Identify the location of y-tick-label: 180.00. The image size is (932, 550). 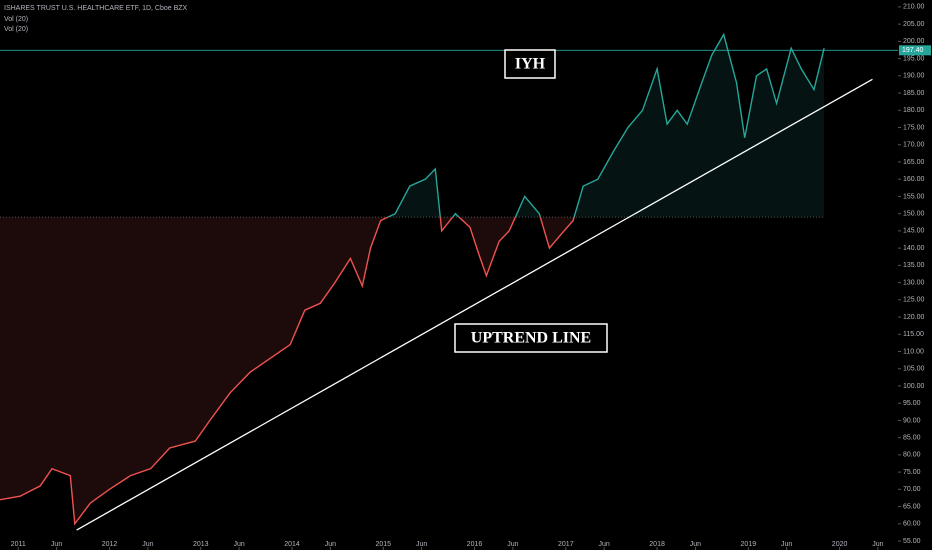
(914, 110).